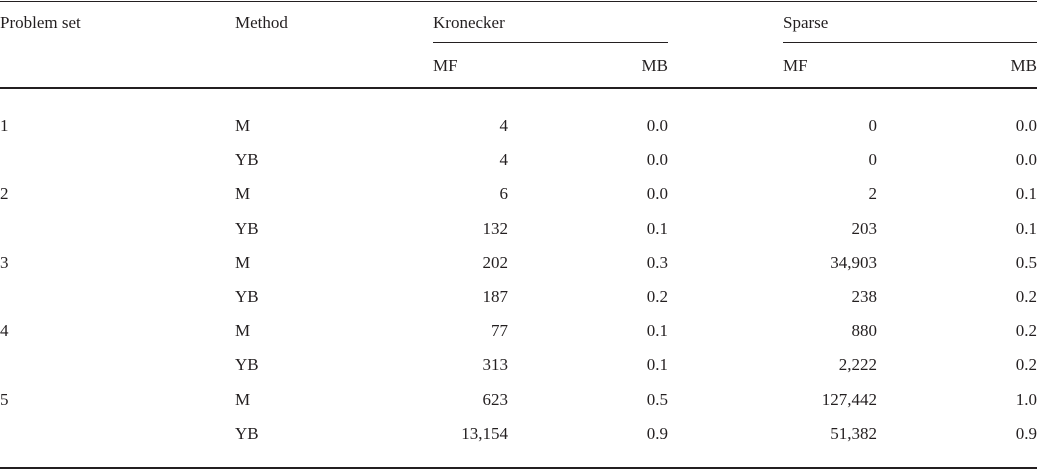 This screenshot has width=1039, height=473. Describe the element at coordinates (806, 22) in the screenshot. I see `header-sparse: Sparse` at that location.